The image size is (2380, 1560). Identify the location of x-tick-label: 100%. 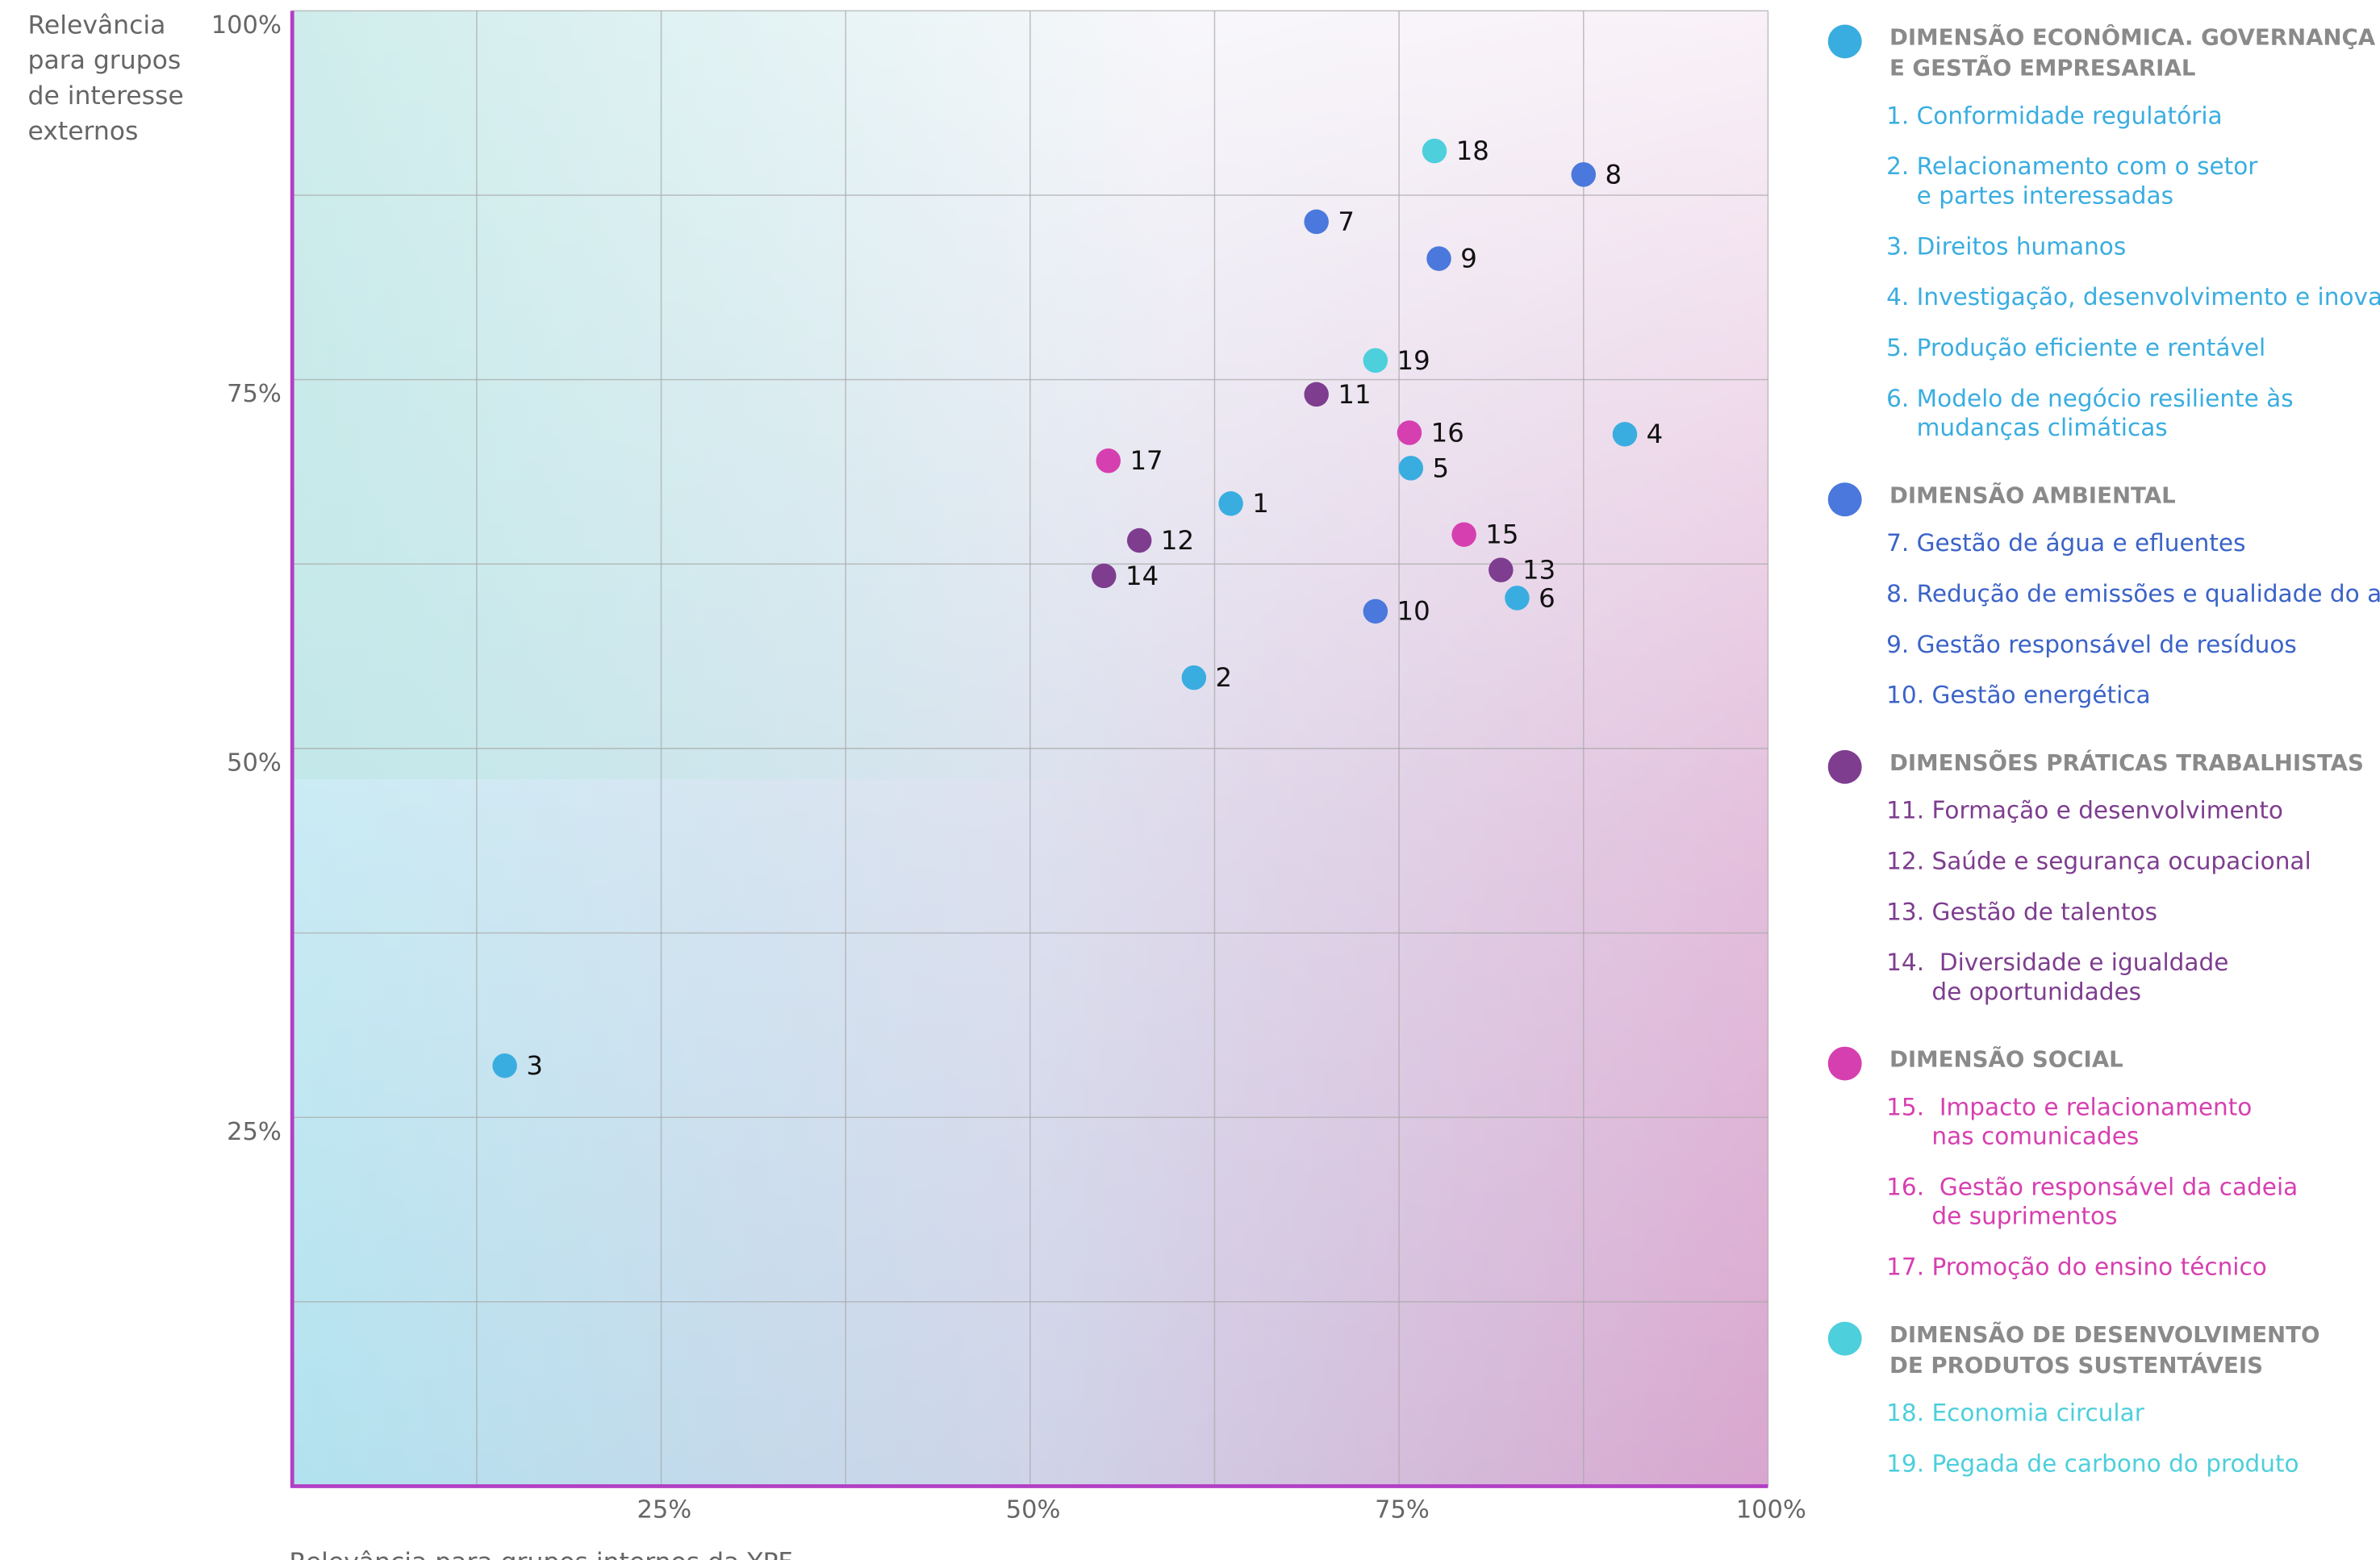
(1771, 1510).